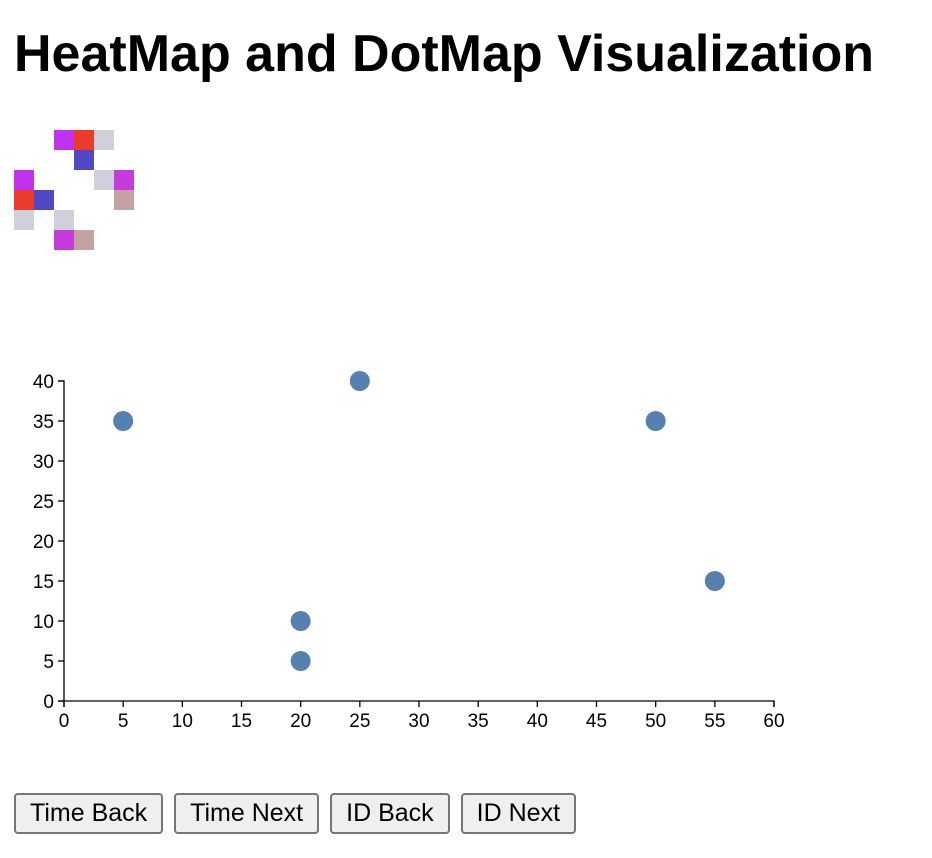 The width and height of the screenshot is (932, 858). I want to click on x-tick-label: 60, so click(773, 721).